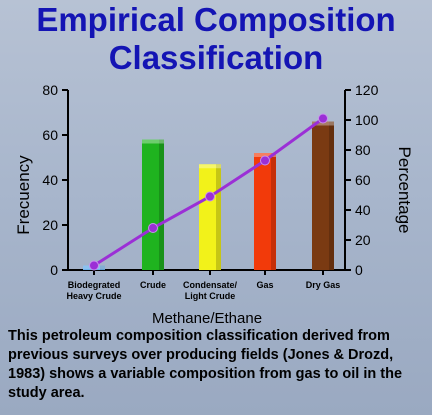 This screenshot has height=415, width=432. I want to click on y-tick-label-right: 80, so click(363, 150).